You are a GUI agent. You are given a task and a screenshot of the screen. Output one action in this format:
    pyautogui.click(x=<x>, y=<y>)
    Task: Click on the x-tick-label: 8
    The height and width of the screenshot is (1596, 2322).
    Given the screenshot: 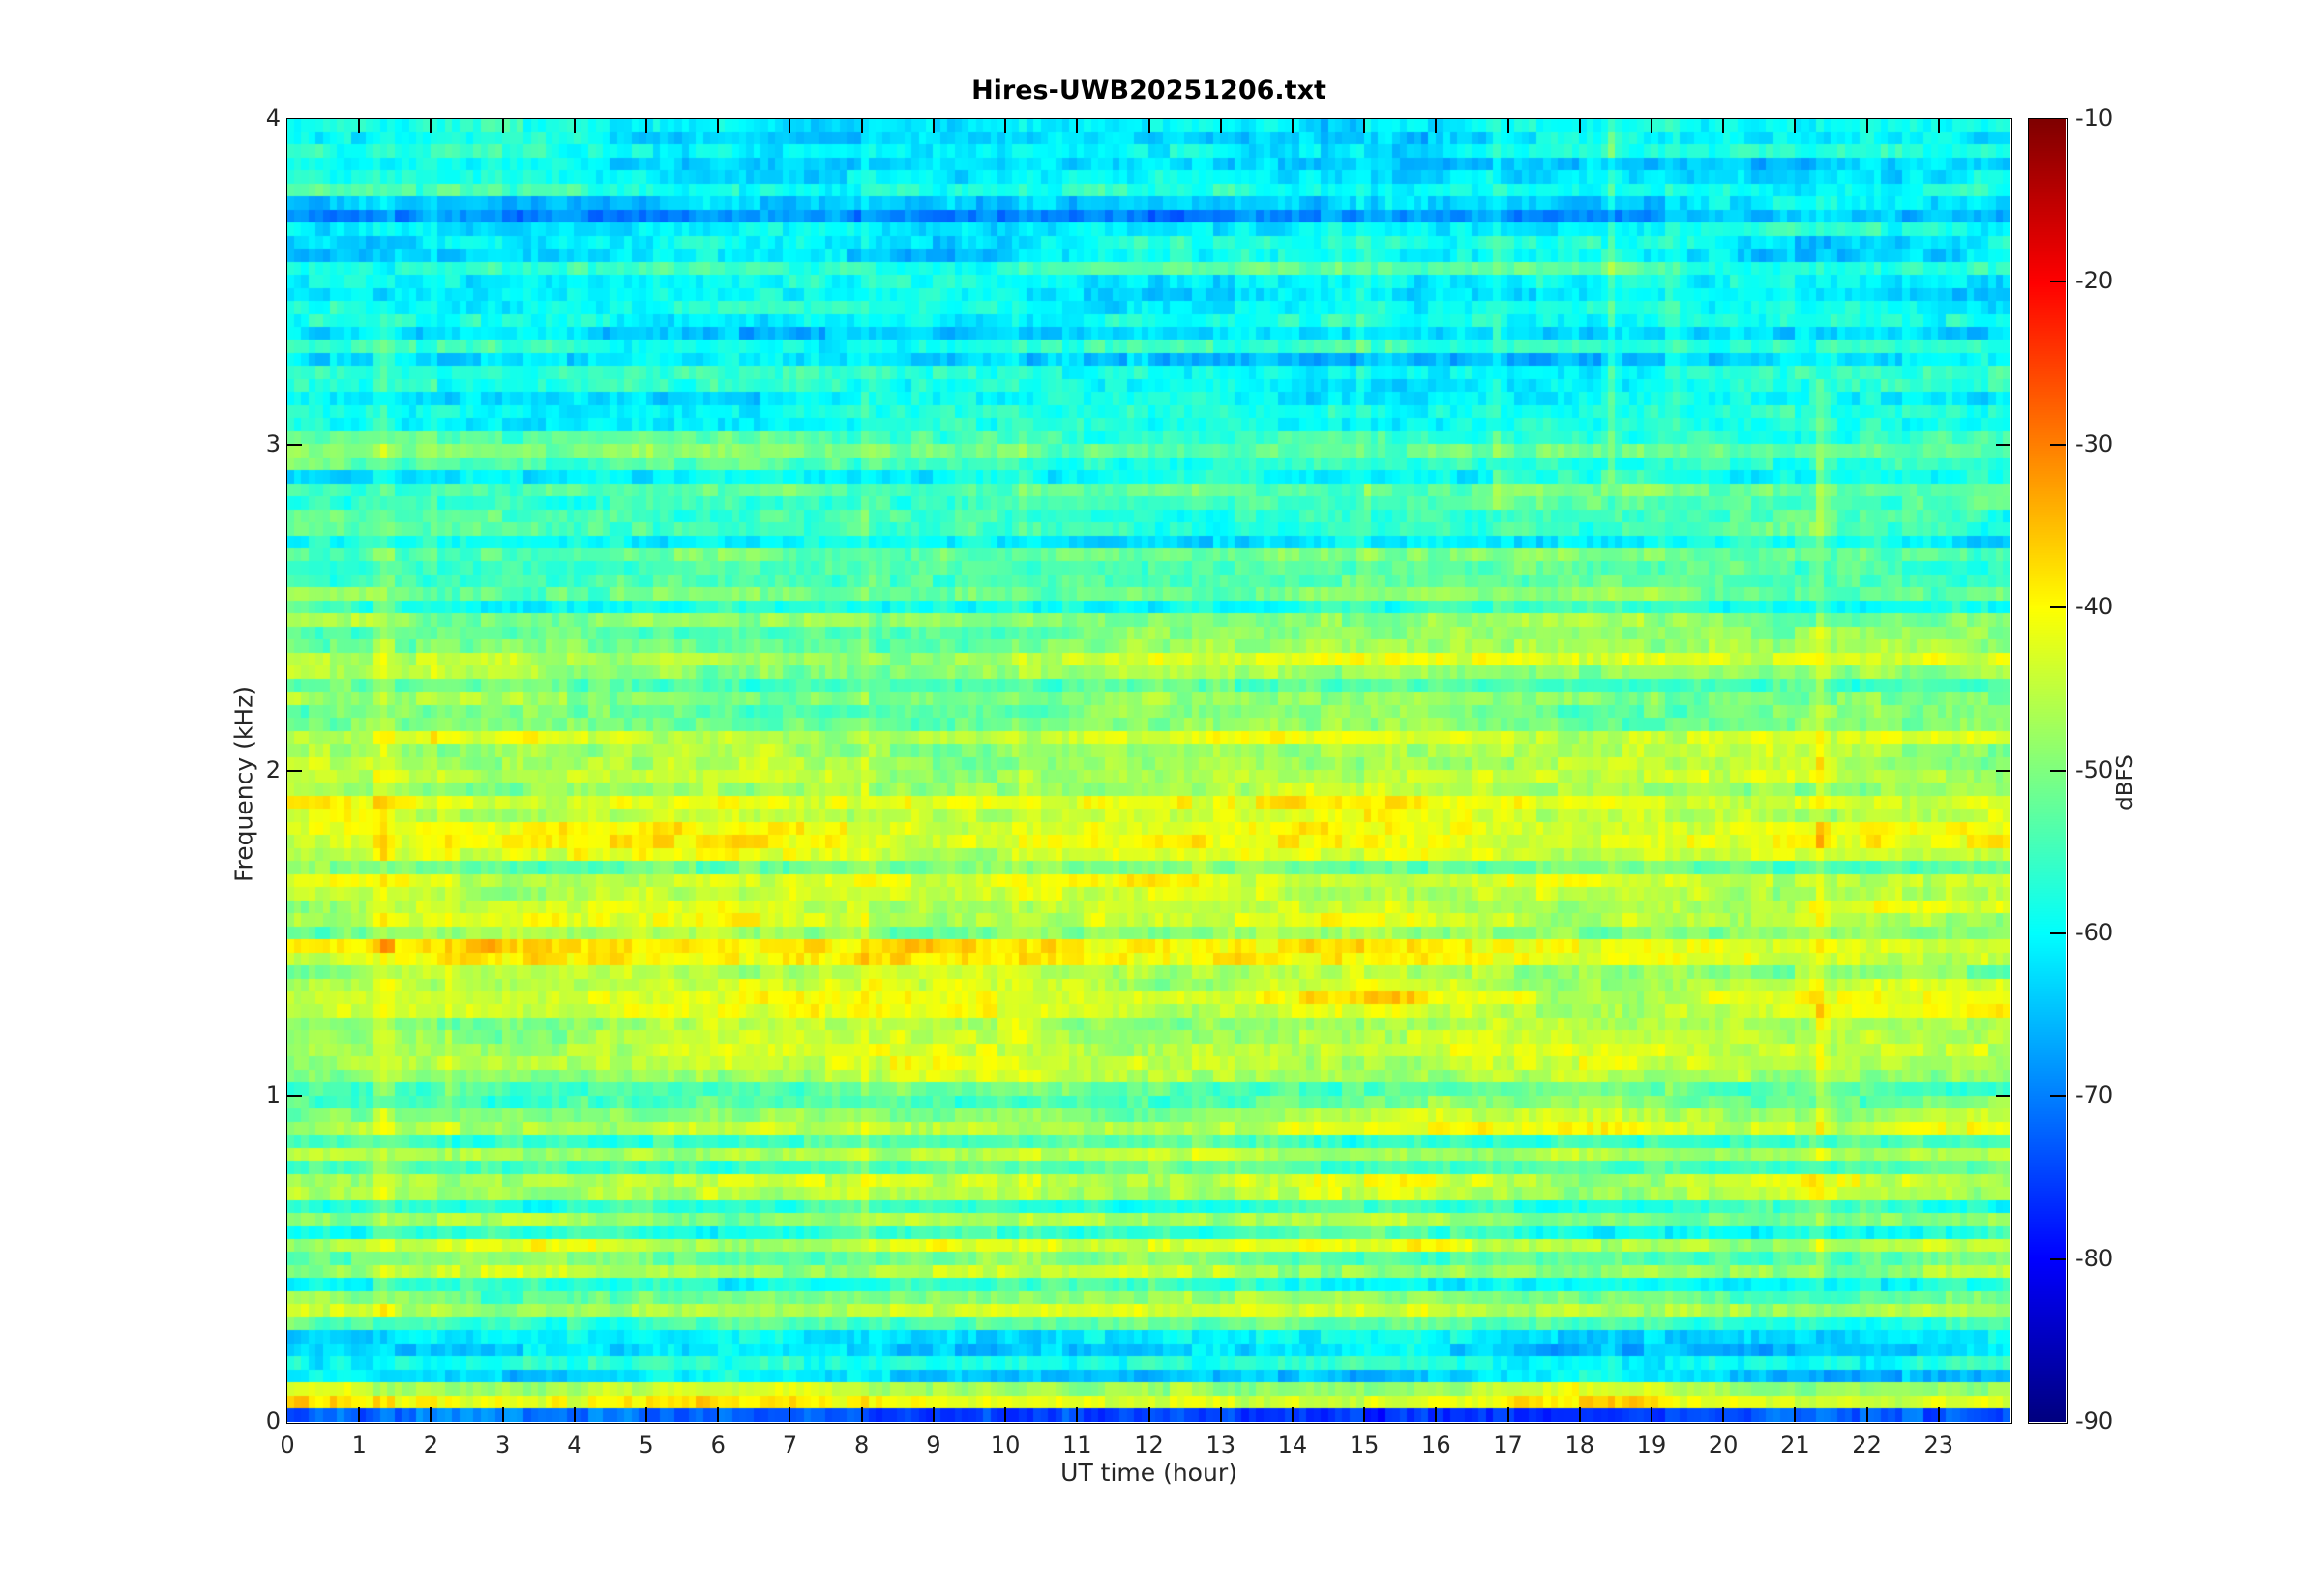 What is the action you would take?
    pyautogui.click(x=862, y=1445)
    